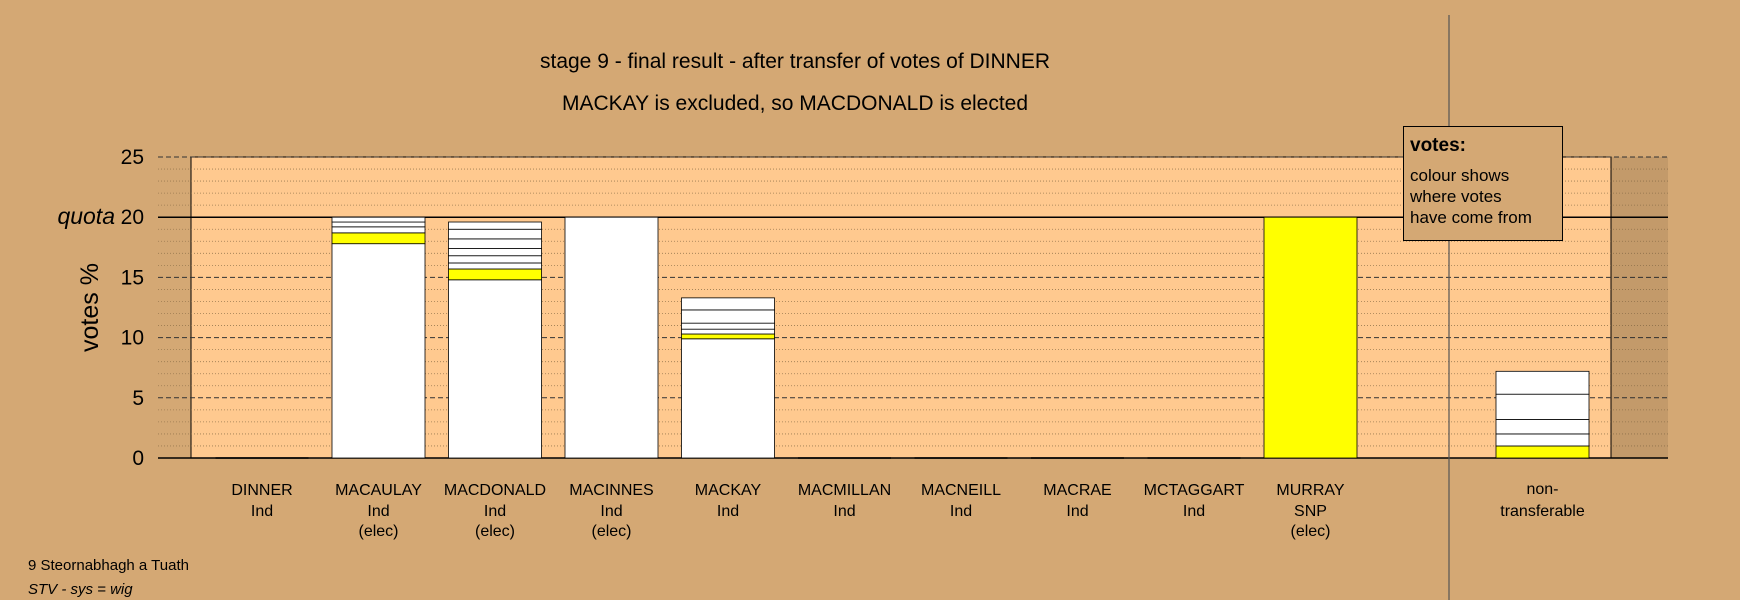 The image size is (1740, 600). I want to click on x-tick-label: MACKAY, so click(728, 490).